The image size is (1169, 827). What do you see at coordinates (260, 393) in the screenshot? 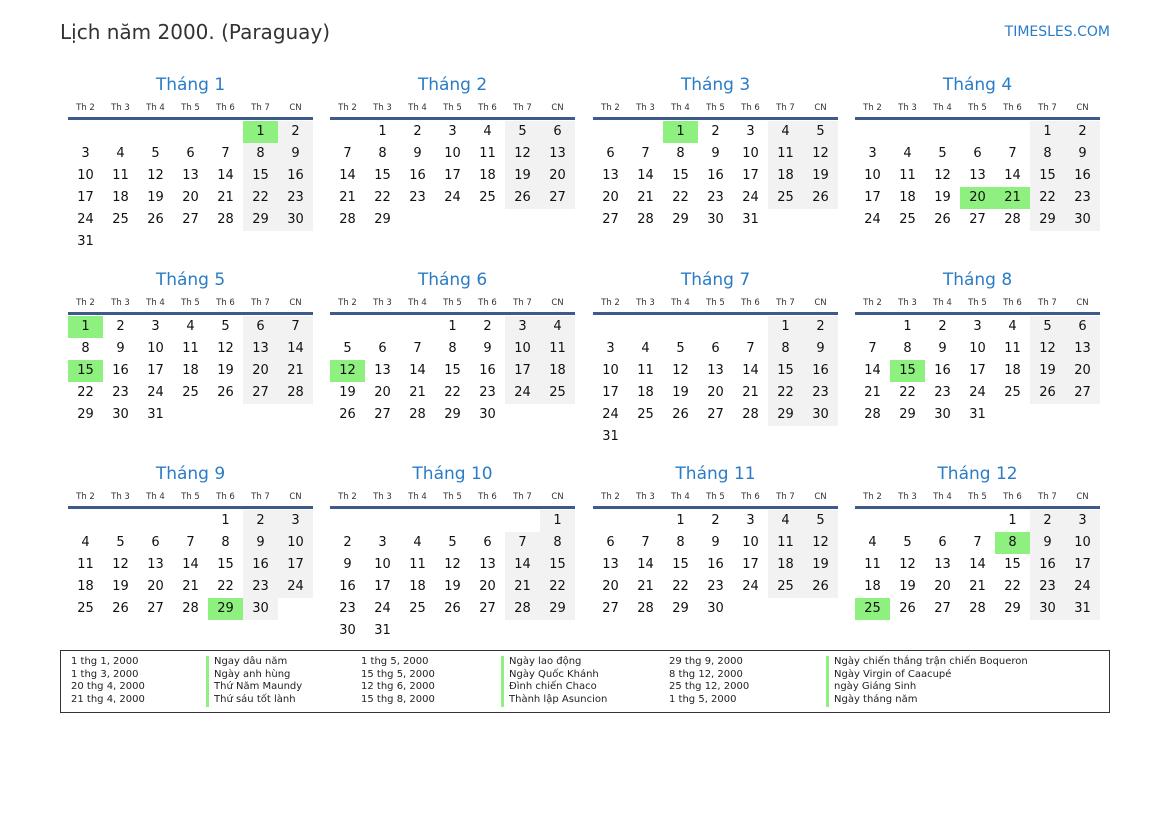
I see `day-cell: 27` at bounding box center [260, 393].